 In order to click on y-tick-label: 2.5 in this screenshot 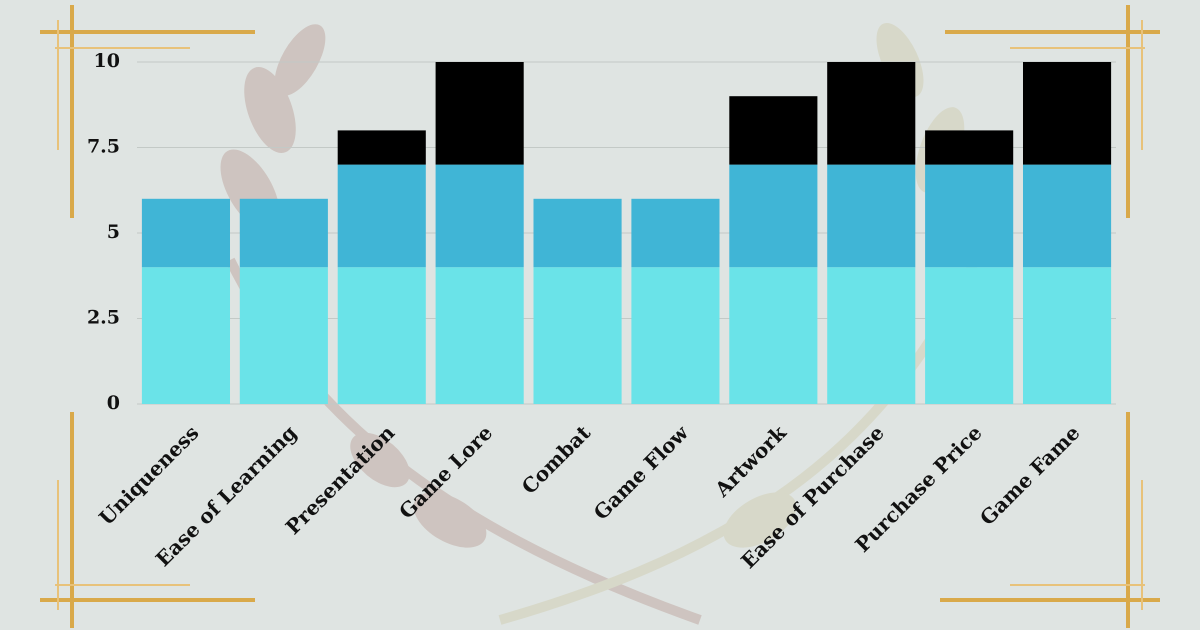, I will do `click(103, 318)`.